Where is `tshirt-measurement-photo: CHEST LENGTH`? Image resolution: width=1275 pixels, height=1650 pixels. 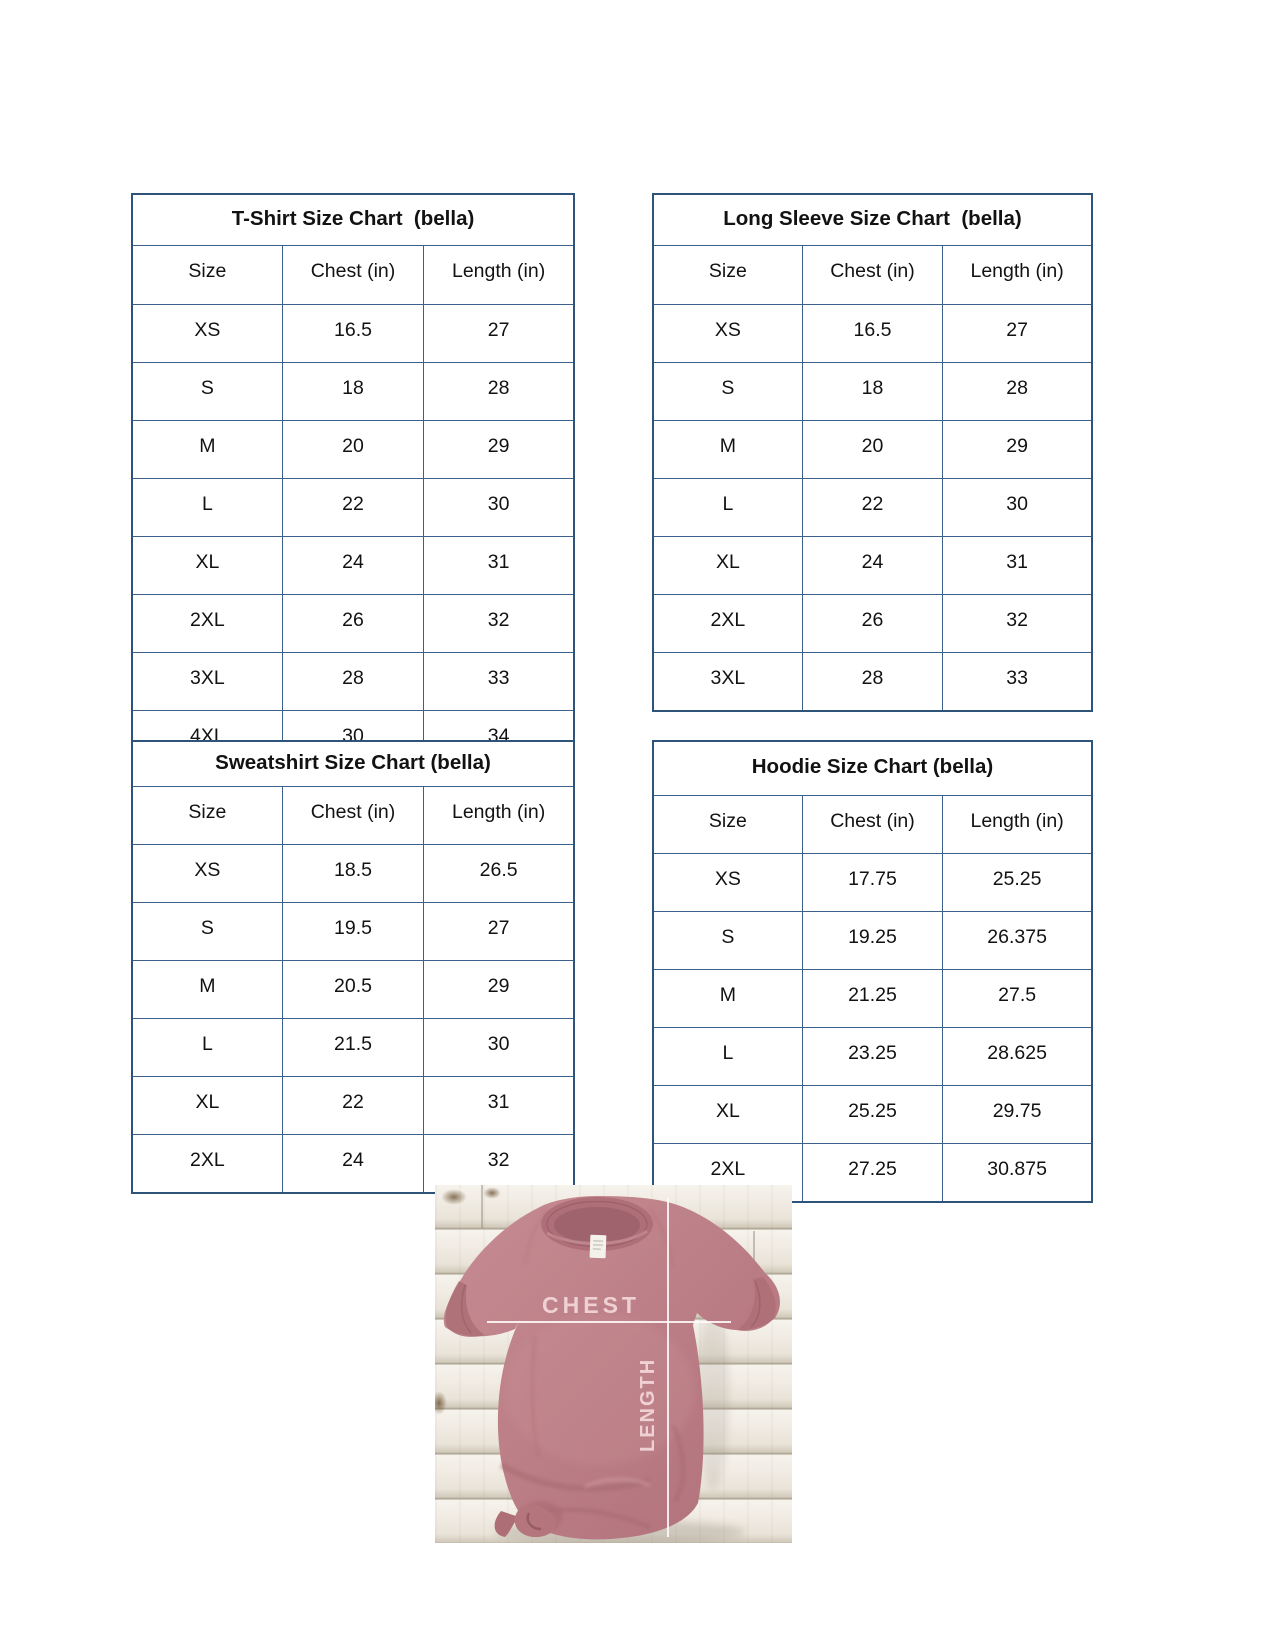
tshirt-measurement-photo: CHEST LENGTH is located at coordinates (613, 1364).